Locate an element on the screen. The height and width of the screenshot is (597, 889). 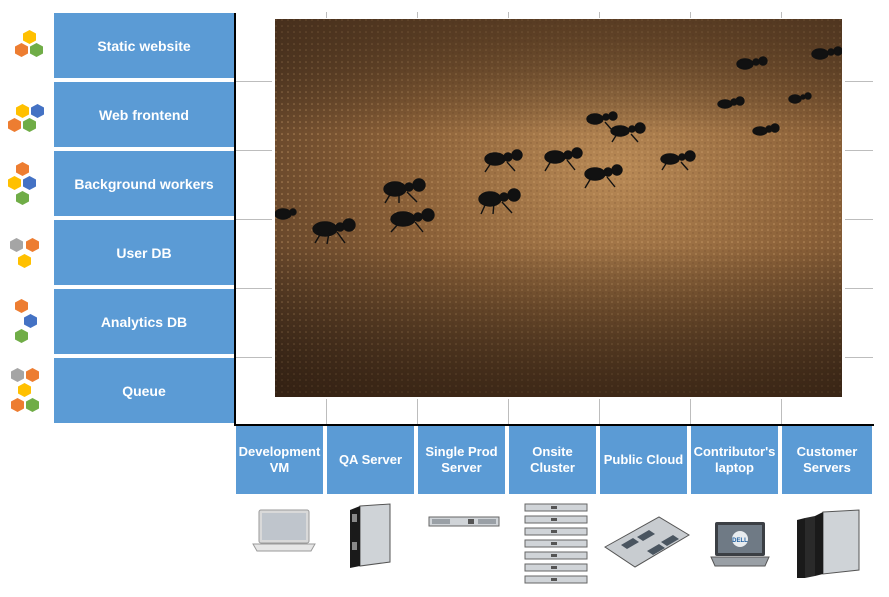
row-label-user-db: User DB is located at coordinates (144, 253).